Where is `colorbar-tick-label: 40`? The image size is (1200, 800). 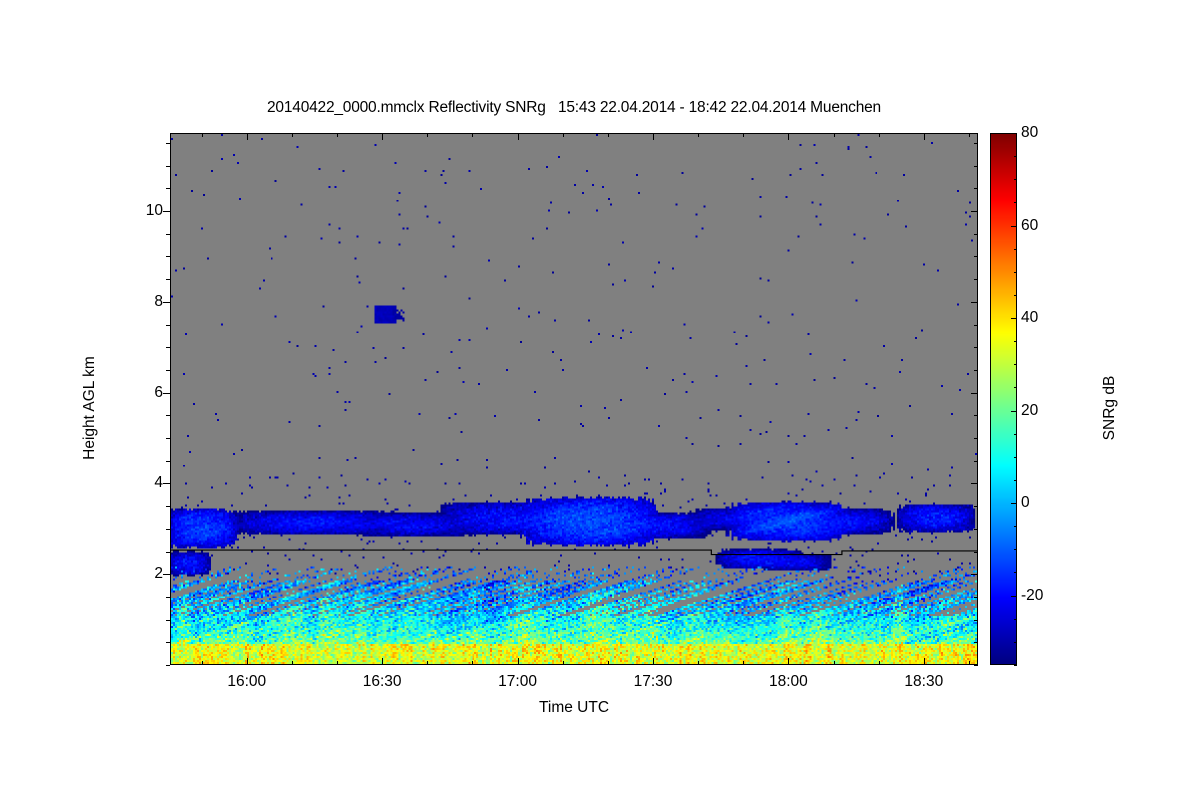 colorbar-tick-label: 40 is located at coordinates (1030, 318).